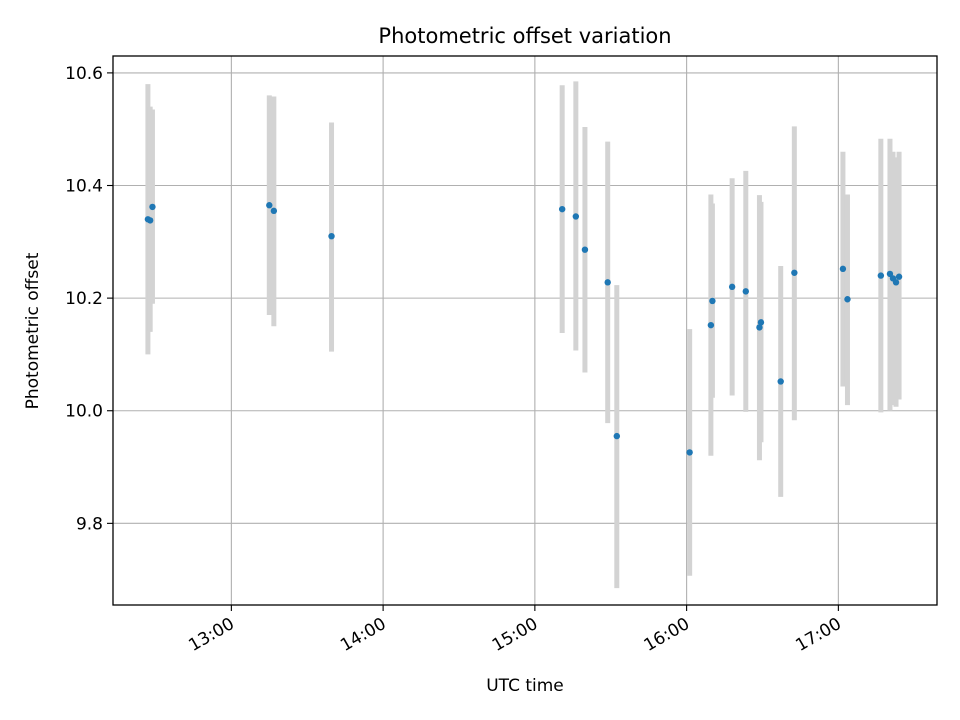 This screenshot has height=720, width=960. I want to click on y-axis-label: Photometric offset, so click(33, 330).